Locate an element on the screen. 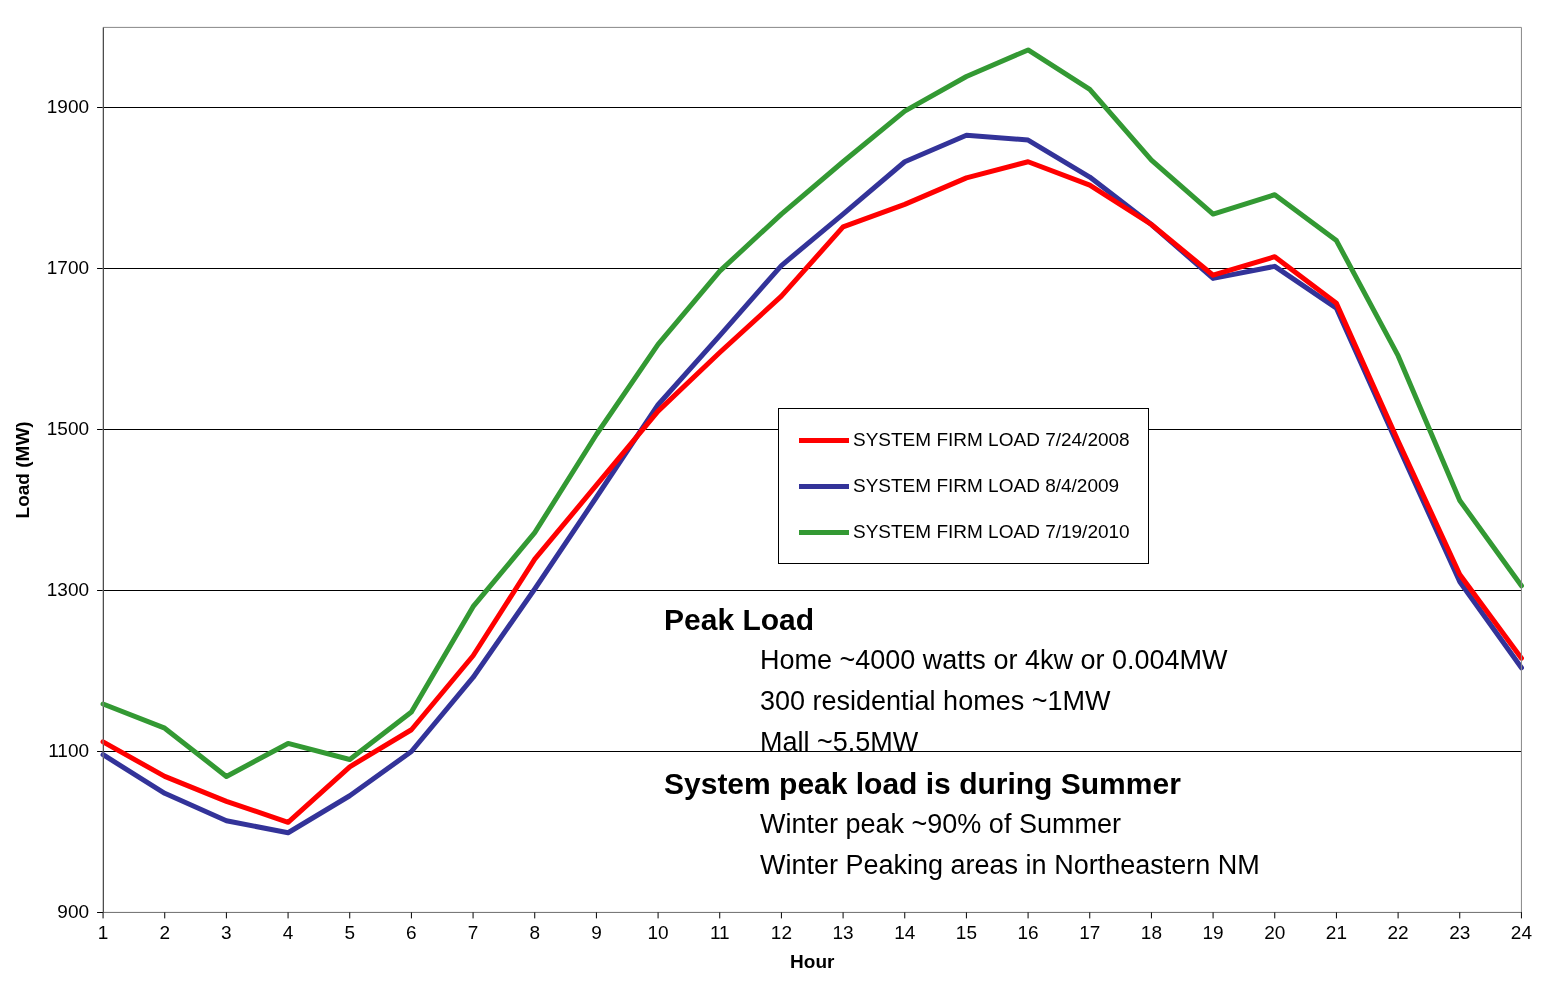  annotation: System peak load is during Summer is located at coordinates (923, 784).